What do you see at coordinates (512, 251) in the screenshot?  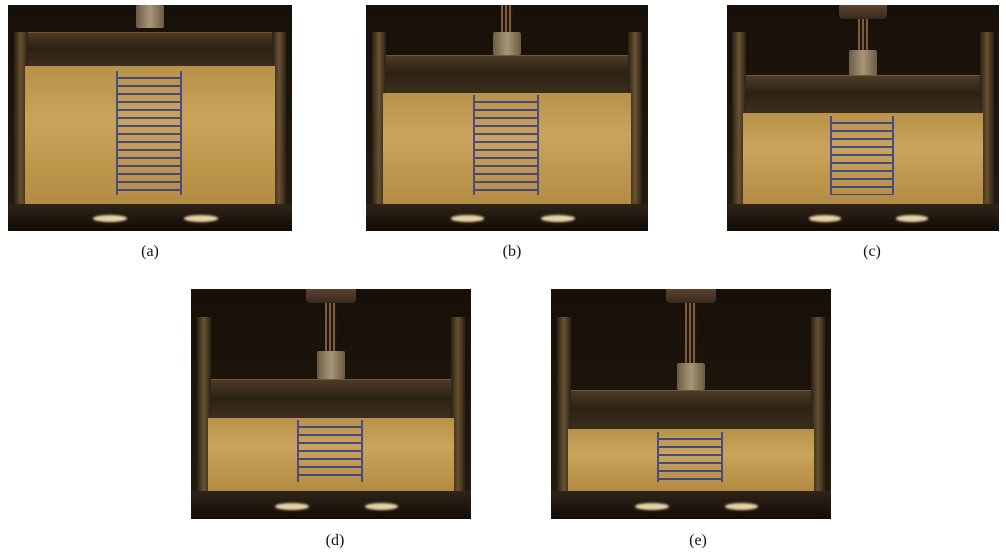 I see `caption-b: (b)` at bounding box center [512, 251].